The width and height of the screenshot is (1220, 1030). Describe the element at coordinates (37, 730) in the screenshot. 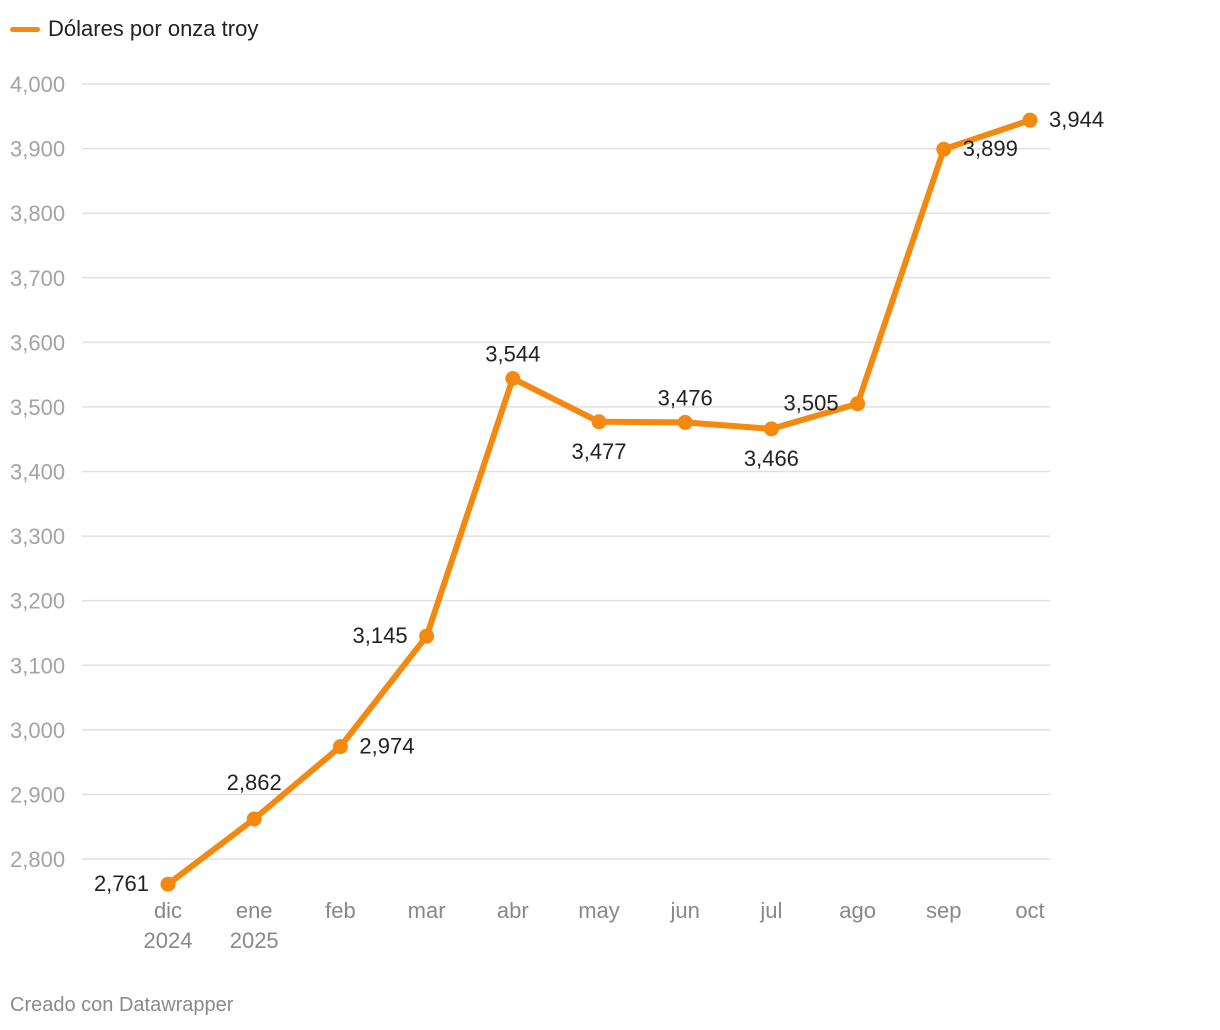

I see `y-tick-label: 3,000` at that location.